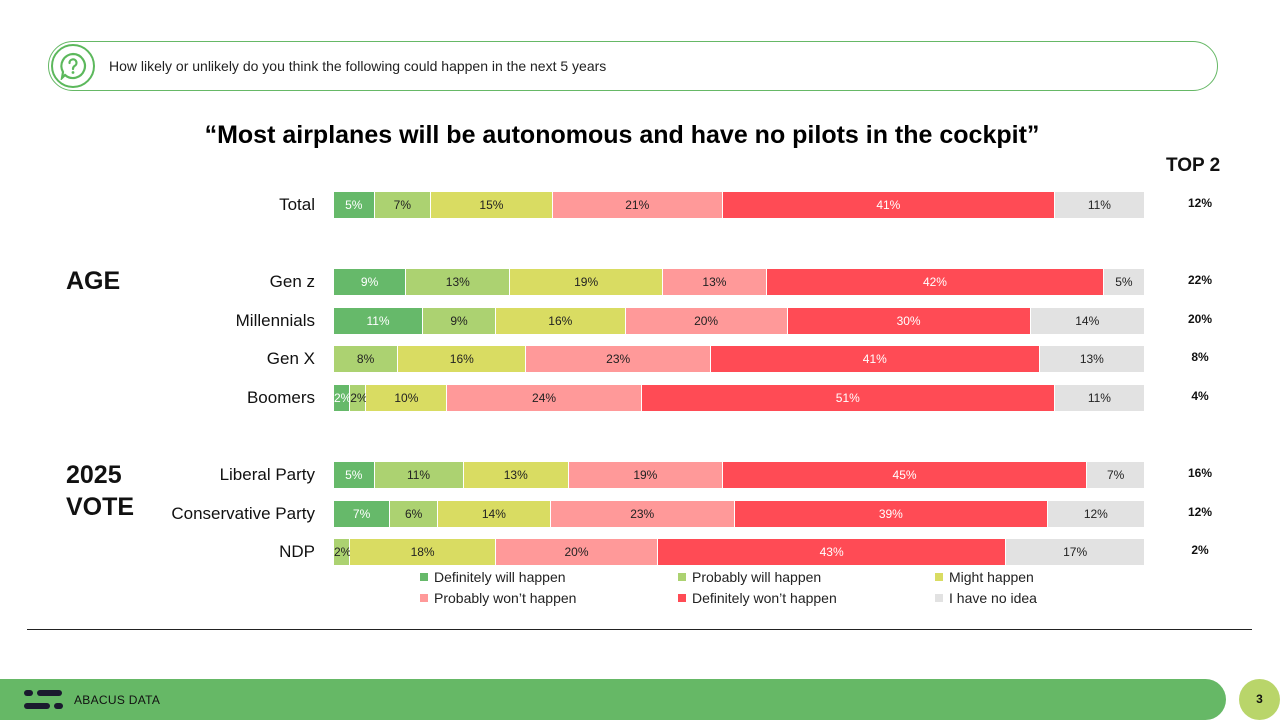  Describe the element at coordinates (275, 320) in the screenshot. I see `row-label: Millennials` at that location.